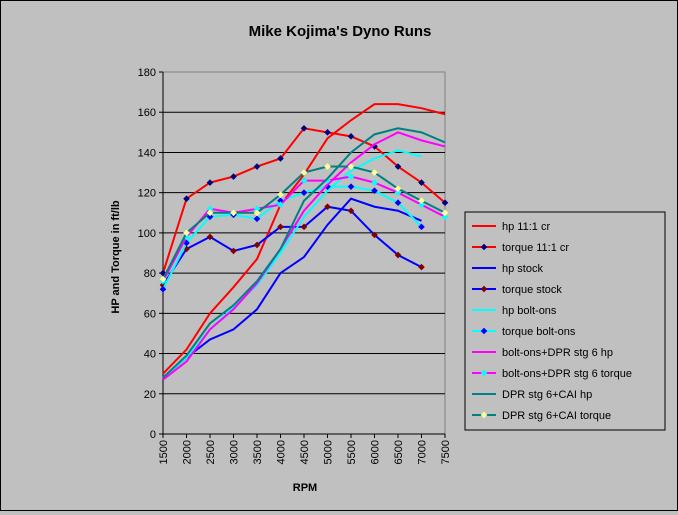 This screenshot has width=678, height=515. Describe the element at coordinates (164, 452) in the screenshot. I see `x-tick-label: 1500` at that location.